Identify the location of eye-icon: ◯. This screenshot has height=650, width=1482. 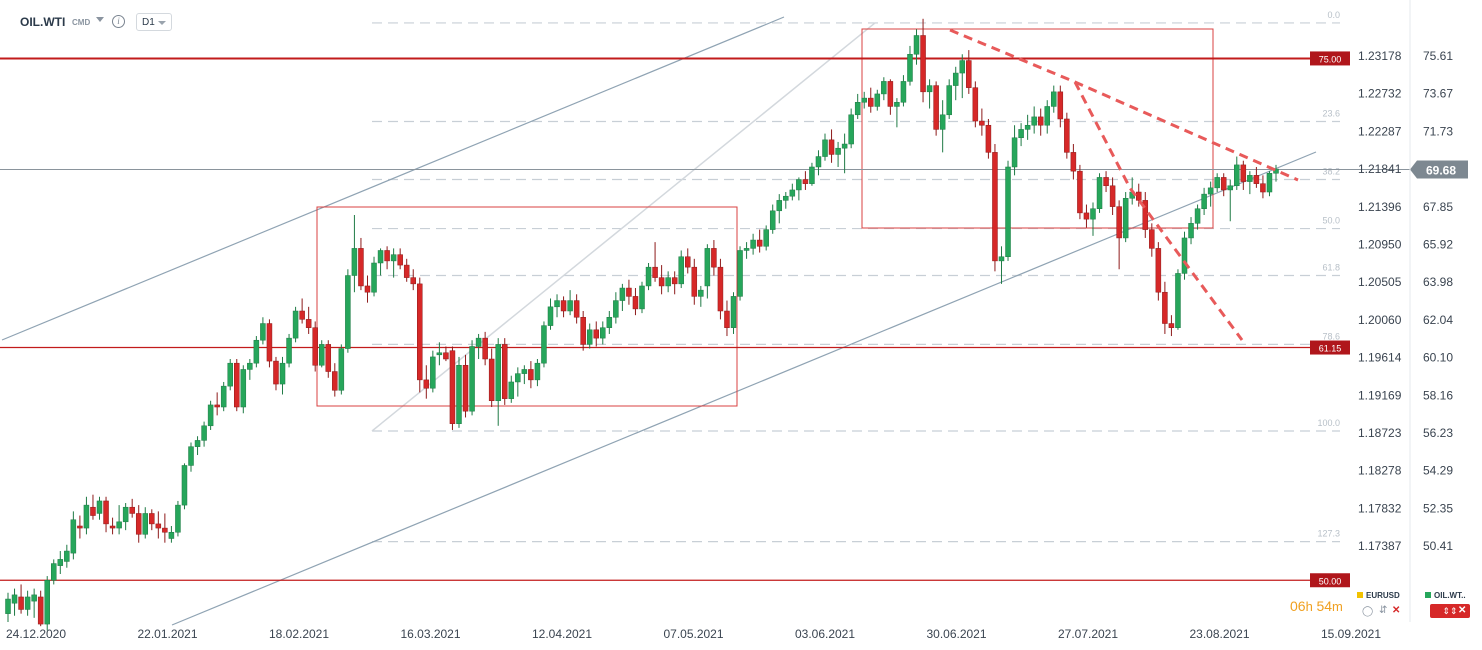
(1368, 611).